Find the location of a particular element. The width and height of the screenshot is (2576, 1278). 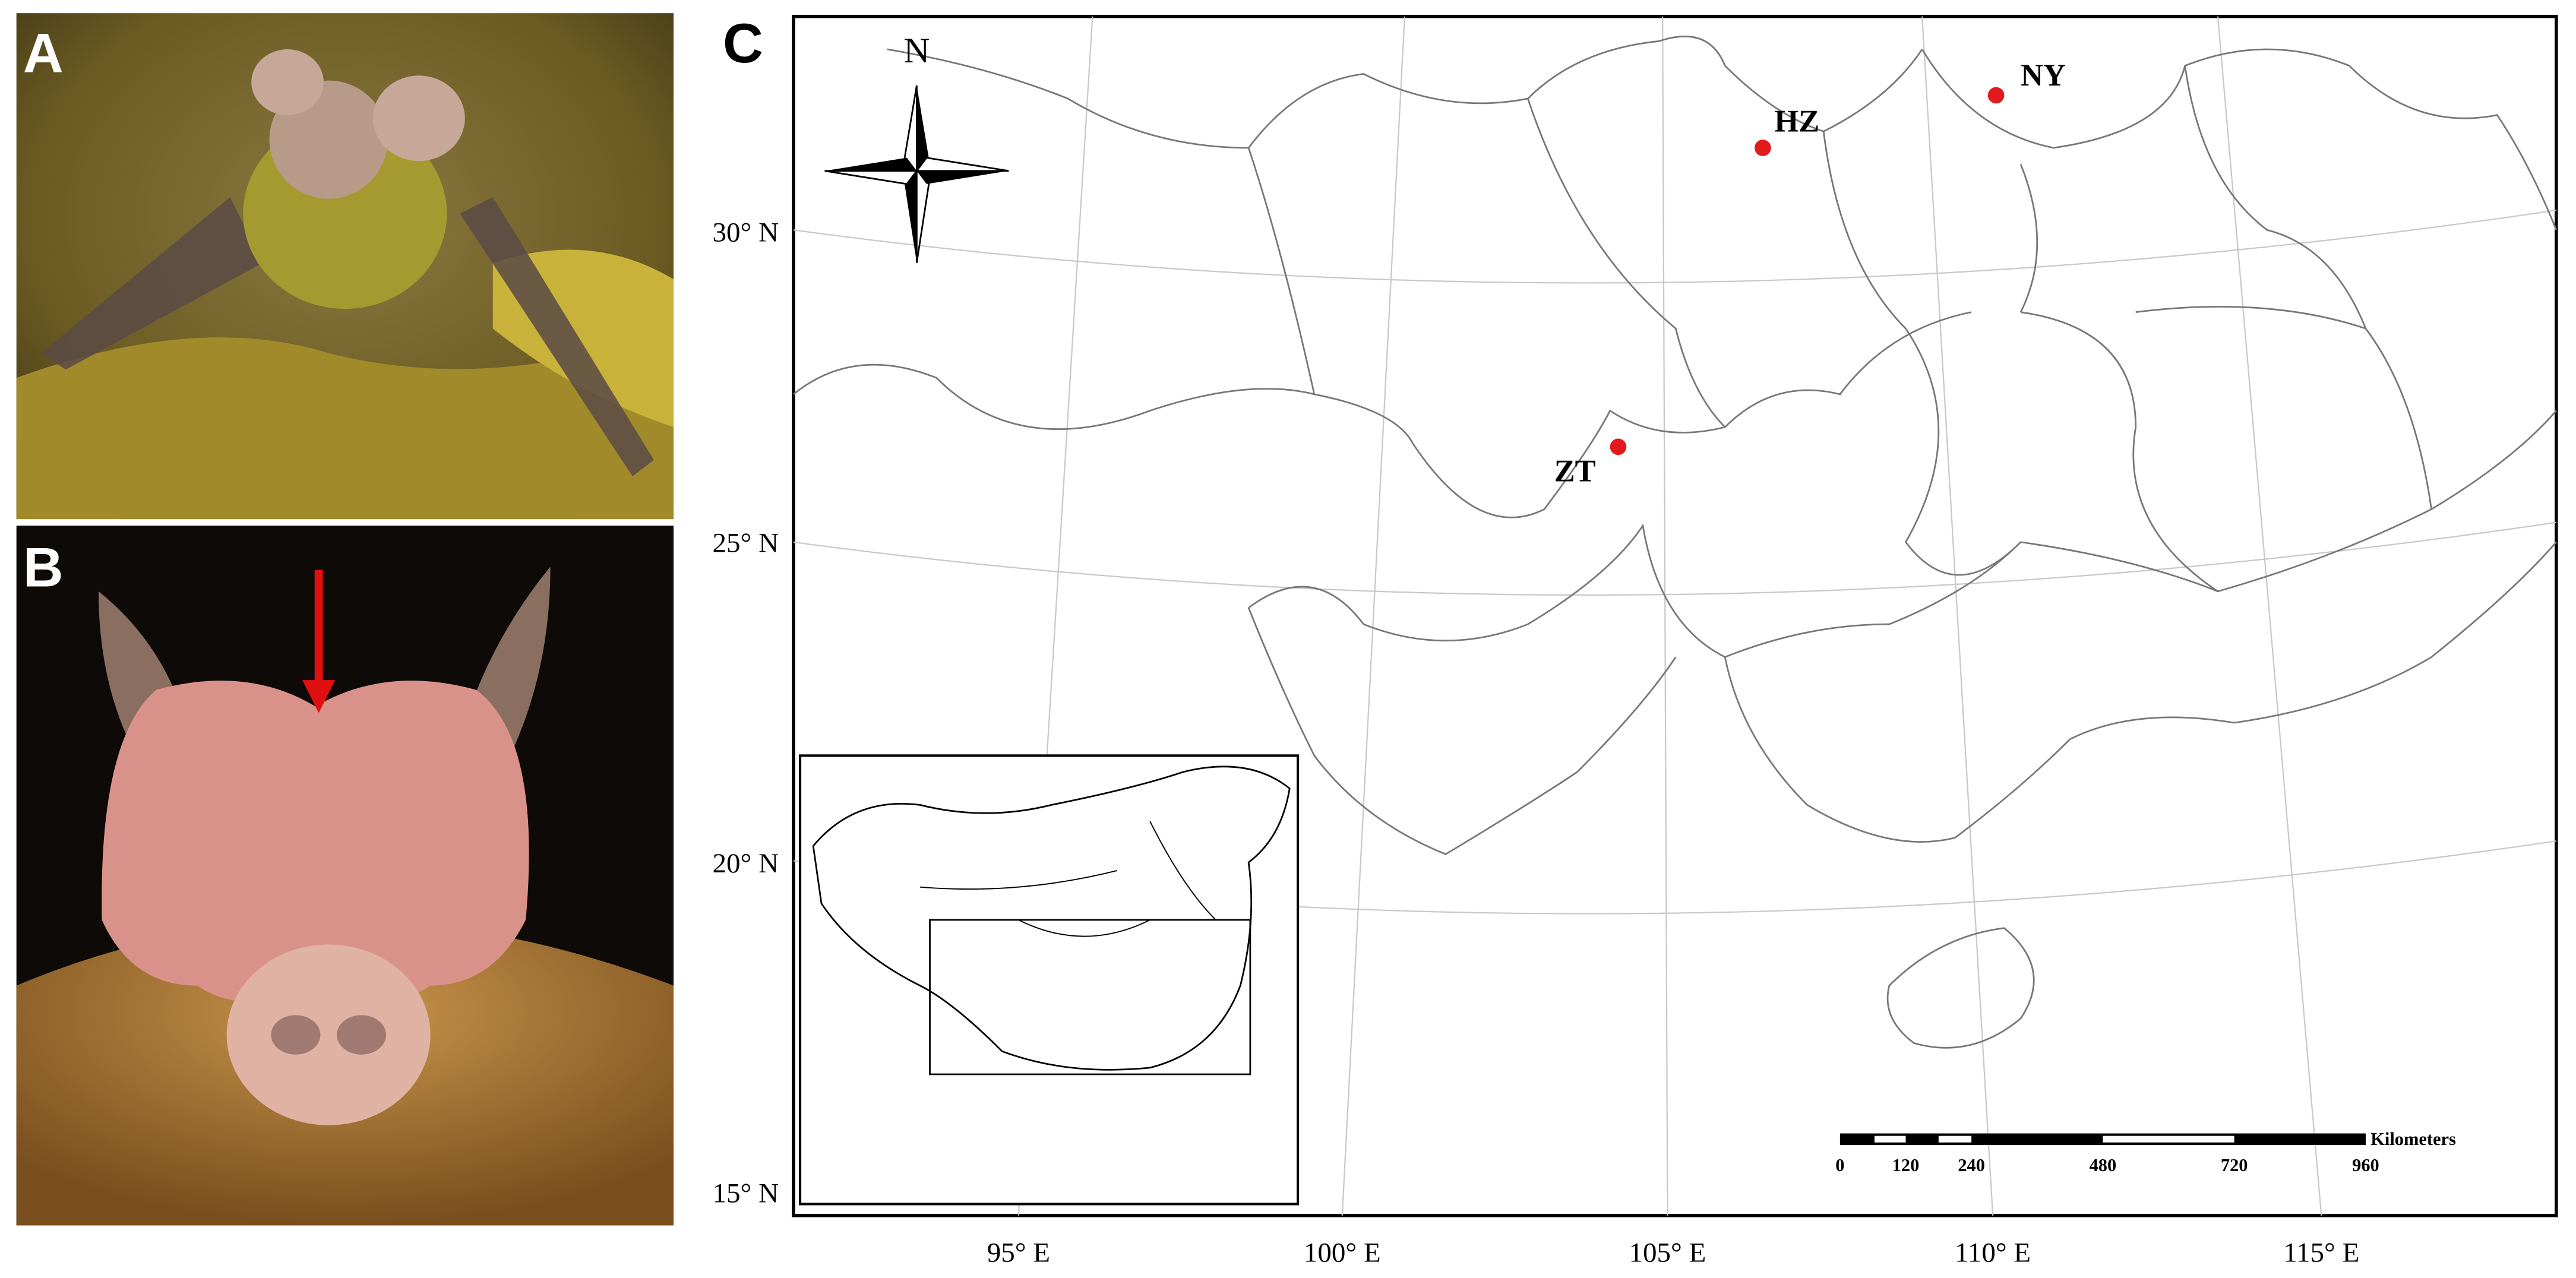

scale-unit: Kilometers is located at coordinates (2413, 1139).